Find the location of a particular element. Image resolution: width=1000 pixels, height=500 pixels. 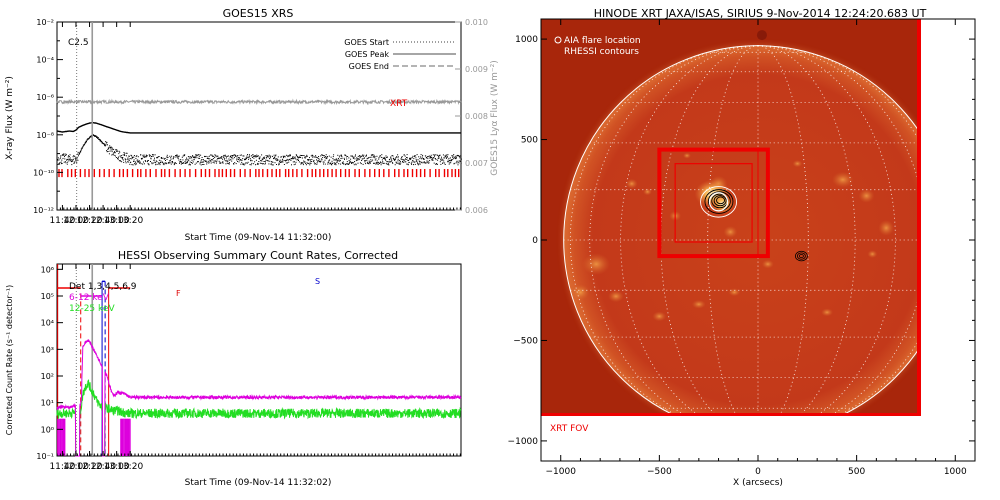

goes-y2-tick-label: 0.008 is located at coordinates (476, 116).